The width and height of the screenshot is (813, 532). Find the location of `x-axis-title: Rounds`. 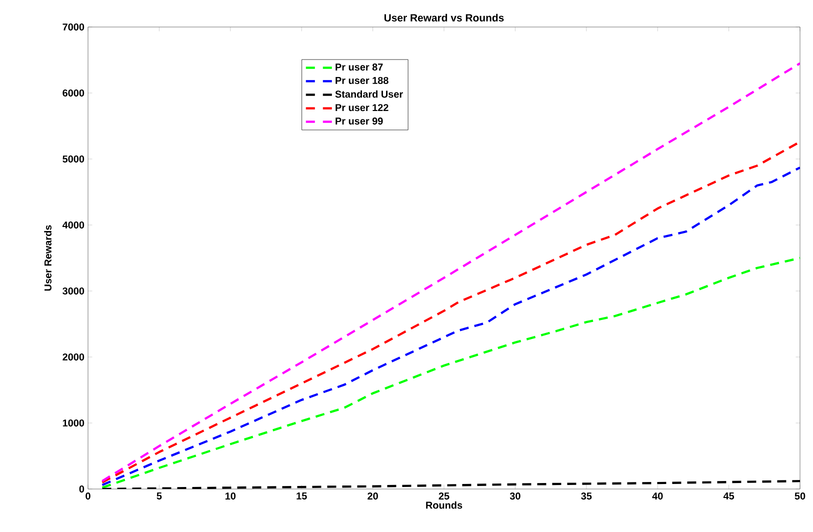

x-axis-title: Rounds is located at coordinates (444, 505).